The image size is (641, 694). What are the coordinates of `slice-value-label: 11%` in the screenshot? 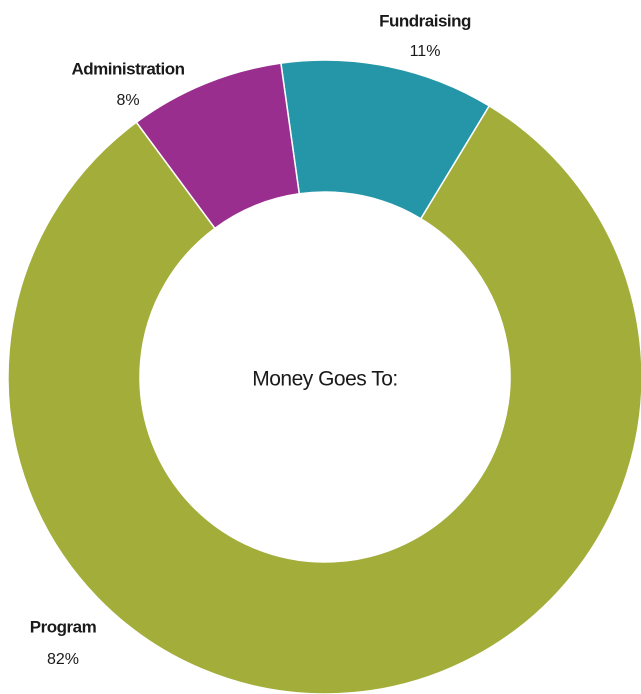 It's located at (425, 51).